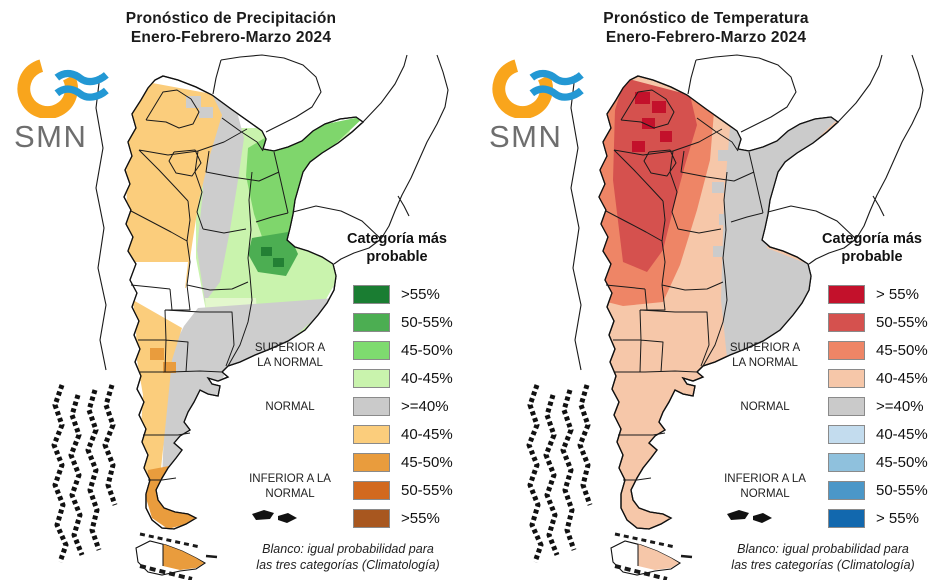  What do you see at coordinates (231, 18) in the screenshot?
I see `title-line1: Pronóstico de Precipitación` at bounding box center [231, 18].